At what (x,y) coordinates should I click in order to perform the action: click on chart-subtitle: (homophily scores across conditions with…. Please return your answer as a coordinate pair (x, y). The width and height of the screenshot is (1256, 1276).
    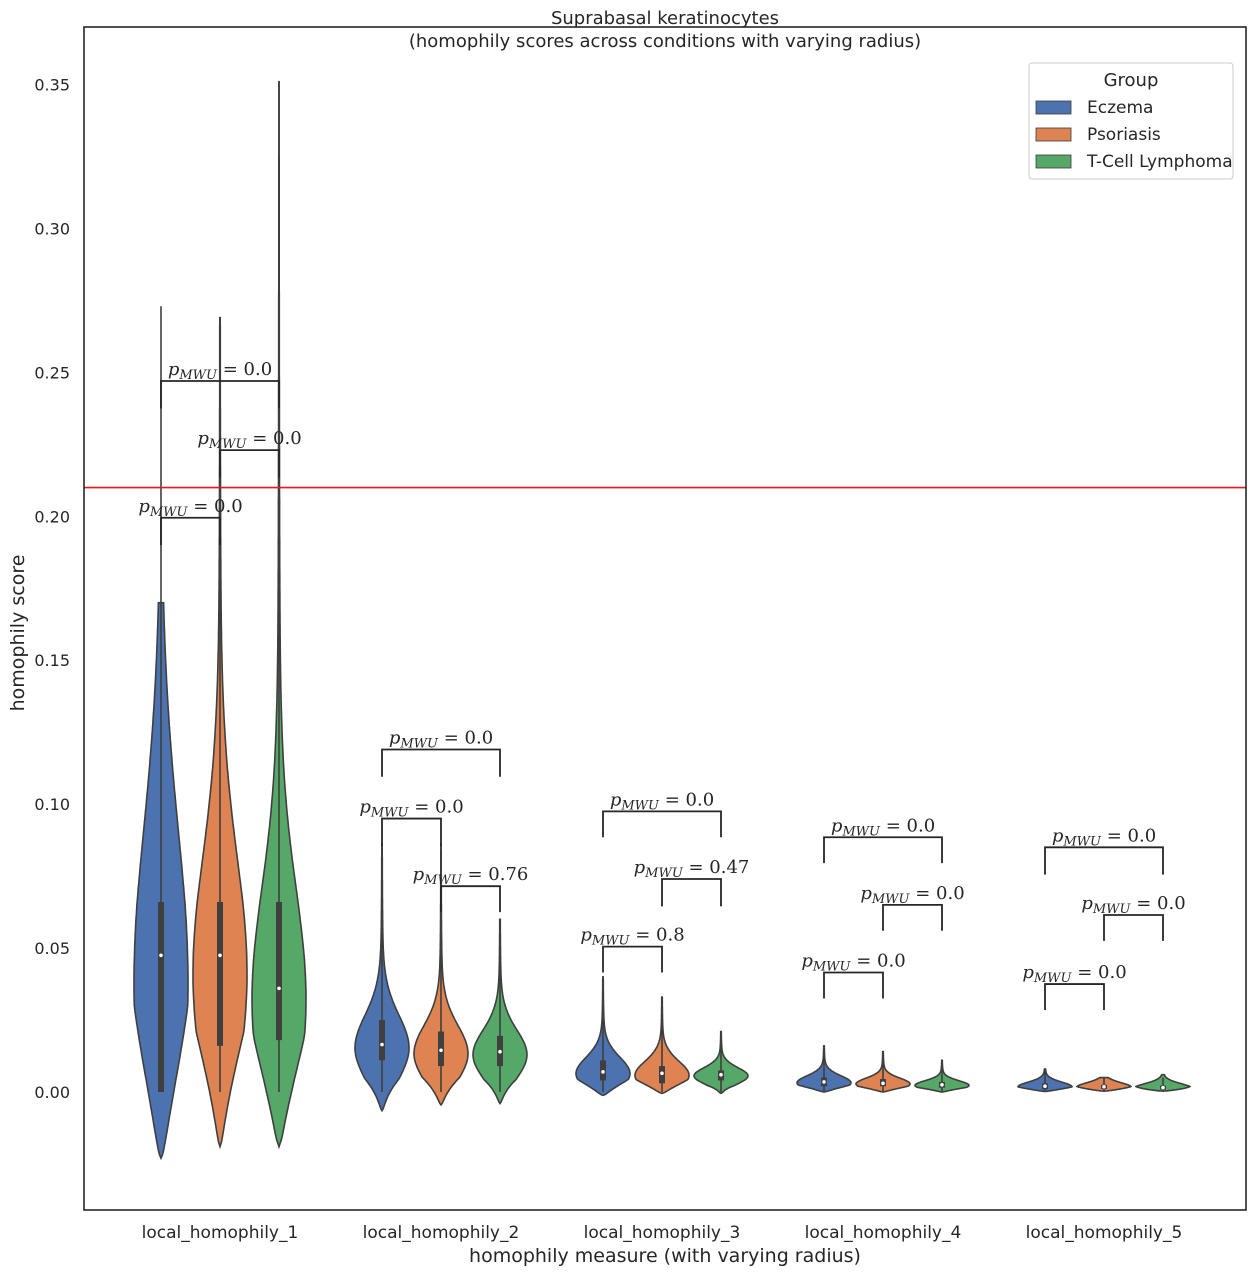
    Looking at the image, I should click on (665, 41).